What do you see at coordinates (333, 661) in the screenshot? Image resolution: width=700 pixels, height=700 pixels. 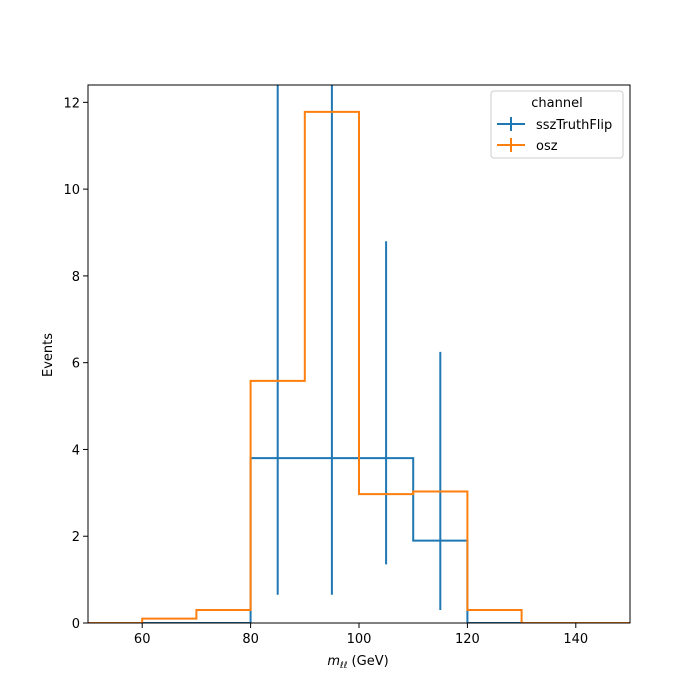 I see `x-axis-label-main: m` at bounding box center [333, 661].